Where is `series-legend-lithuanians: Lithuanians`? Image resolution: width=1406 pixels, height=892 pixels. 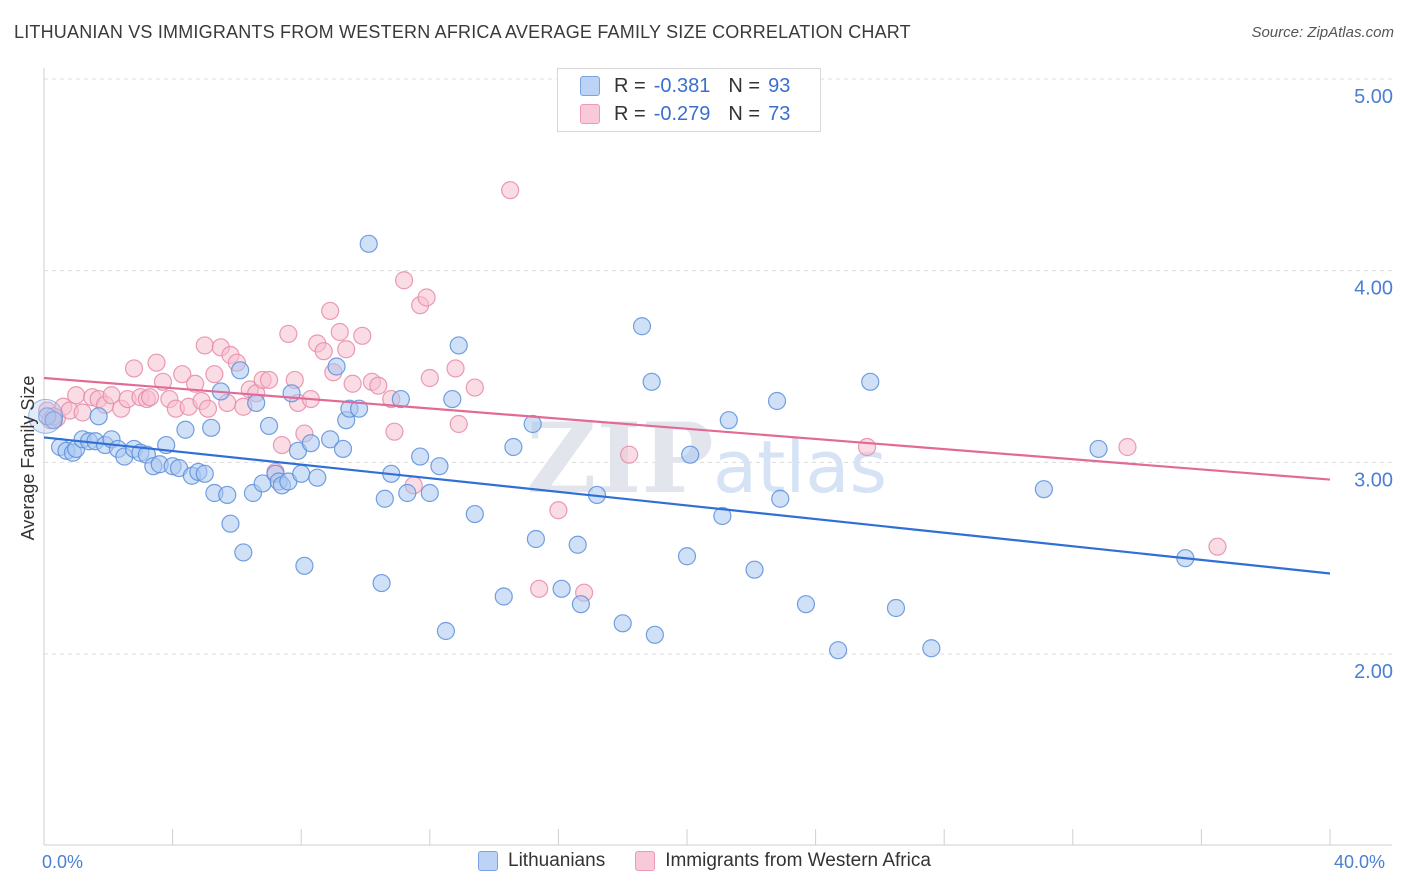
series-legend-lithuanians: Lithuanians is located at coordinates (541, 861).